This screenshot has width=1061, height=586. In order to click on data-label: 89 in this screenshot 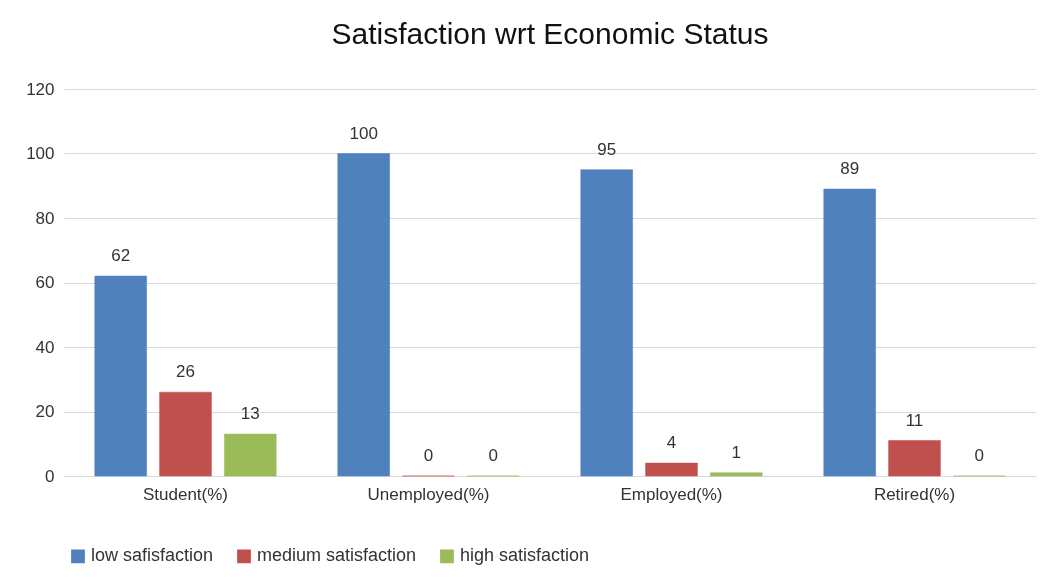, I will do `click(850, 168)`.